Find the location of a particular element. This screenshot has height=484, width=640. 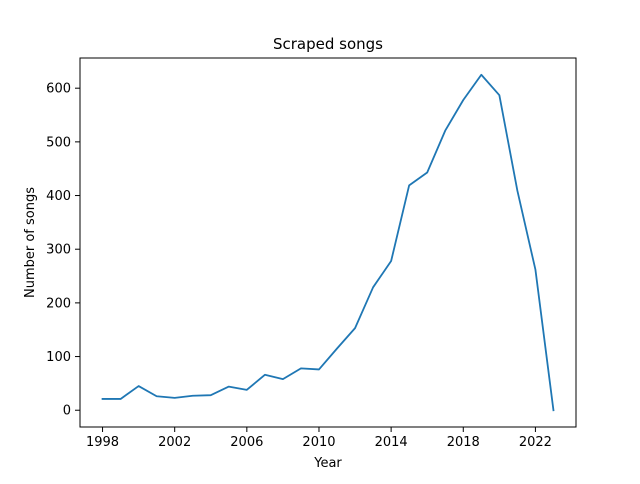

x-tick-label: 2002 is located at coordinates (174, 442).